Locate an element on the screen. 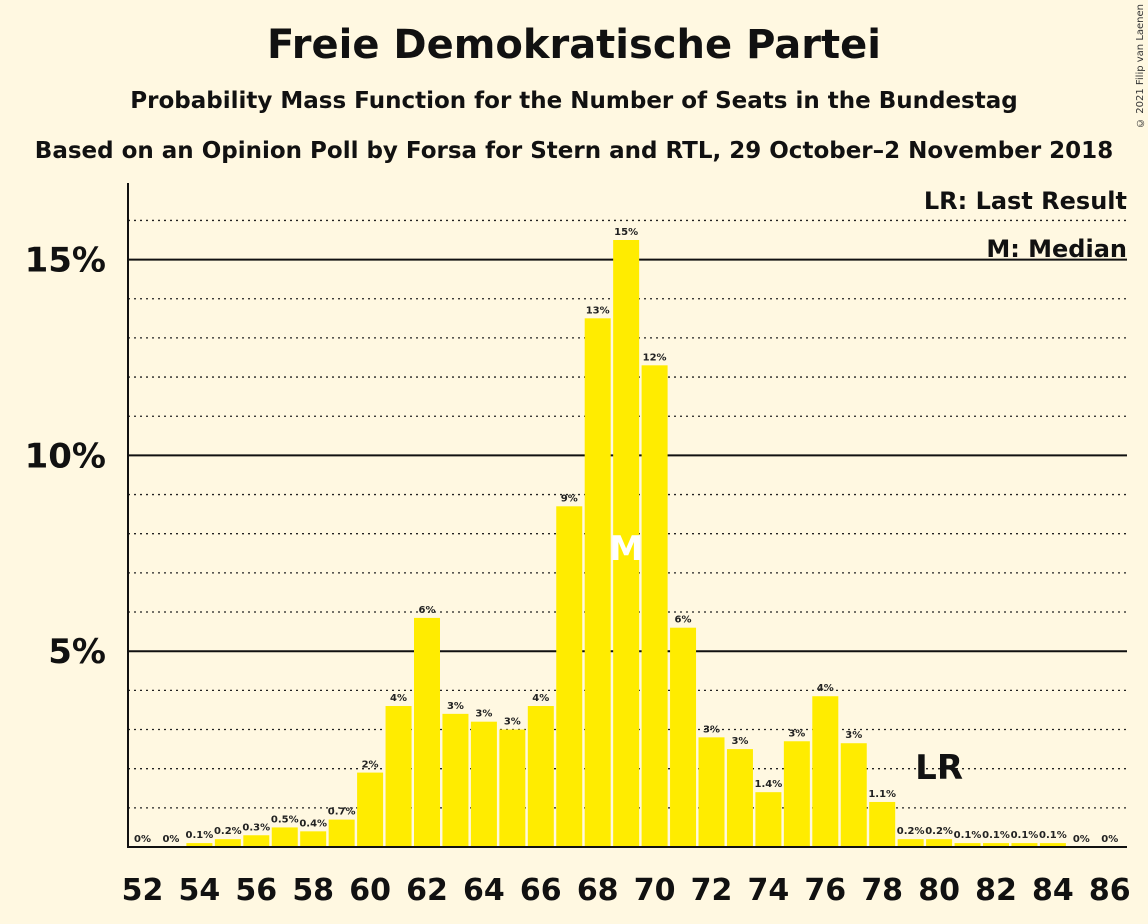 This screenshot has height=924, width=1148. x-tick-label: 58 is located at coordinates (313, 890).